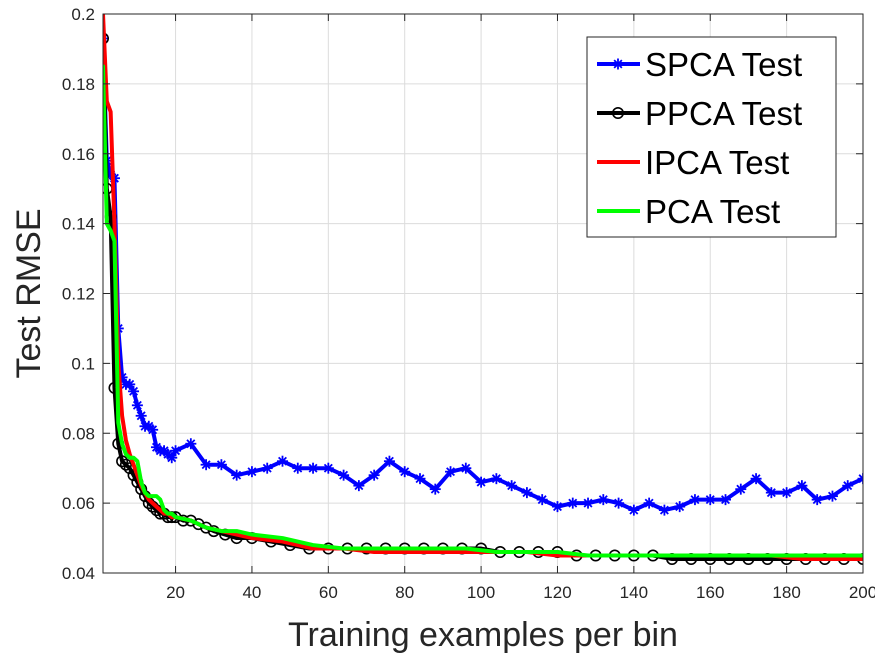  I want to click on x-tick-label: 40, so click(251, 592).